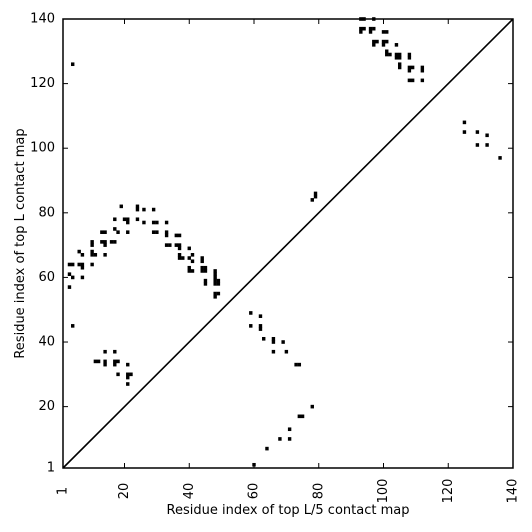 The width and height of the screenshot is (532, 532). I want to click on x-axis-label: Residue index of top L/5 contact map, so click(288, 510).